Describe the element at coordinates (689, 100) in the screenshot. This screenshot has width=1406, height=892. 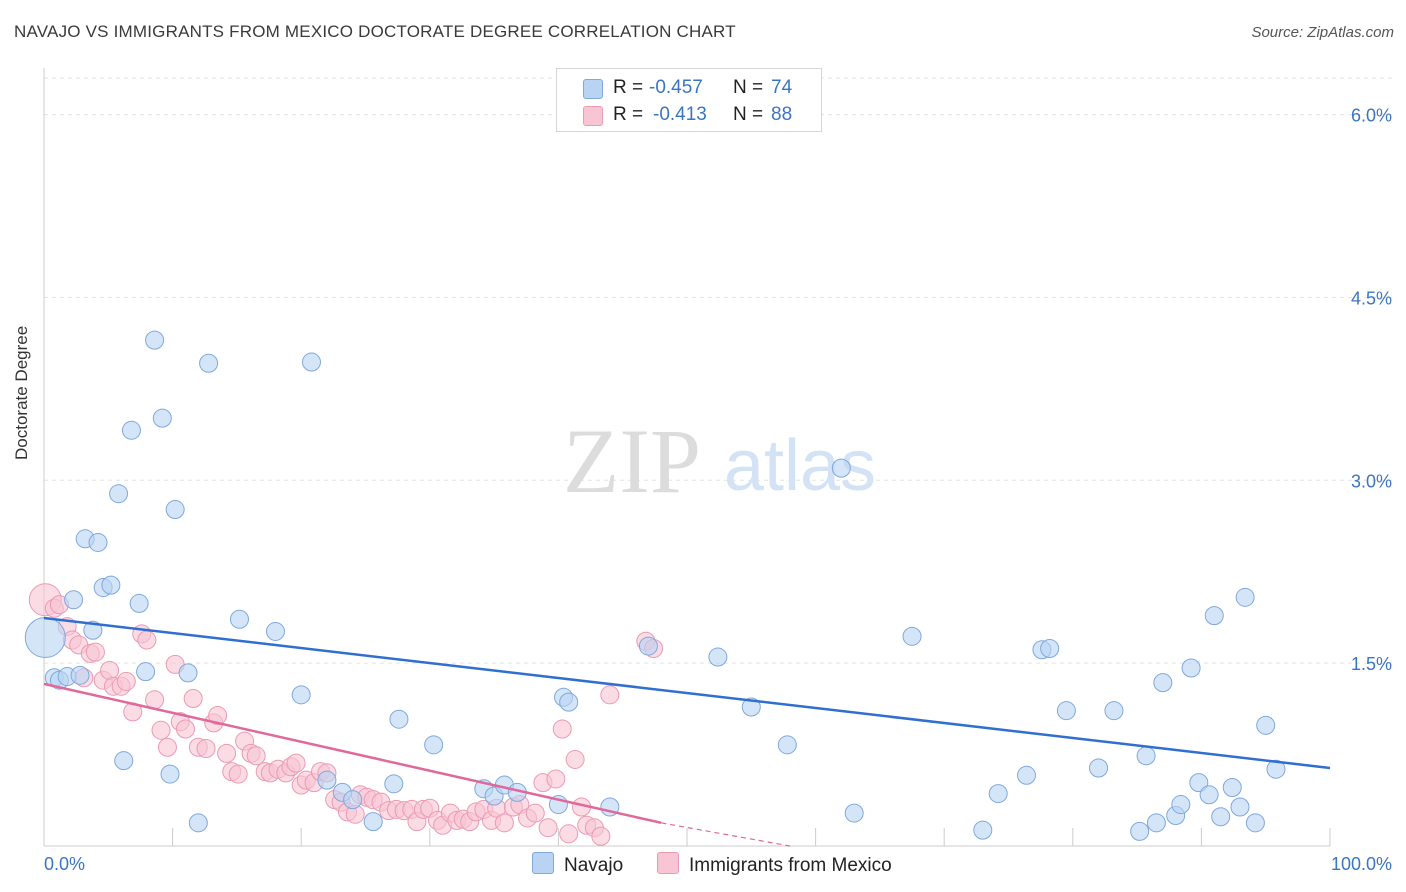
I see `correlation-legend: R = -0.457 N = 74 R = -0.413 N = 88` at that location.